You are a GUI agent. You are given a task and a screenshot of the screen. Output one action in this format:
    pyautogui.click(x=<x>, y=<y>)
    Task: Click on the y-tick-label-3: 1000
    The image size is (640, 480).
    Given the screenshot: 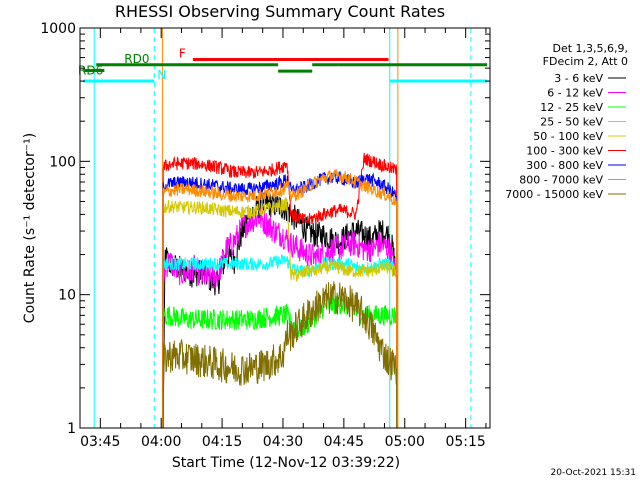 What is the action you would take?
    pyautogui.click(x=58, y=29)
    